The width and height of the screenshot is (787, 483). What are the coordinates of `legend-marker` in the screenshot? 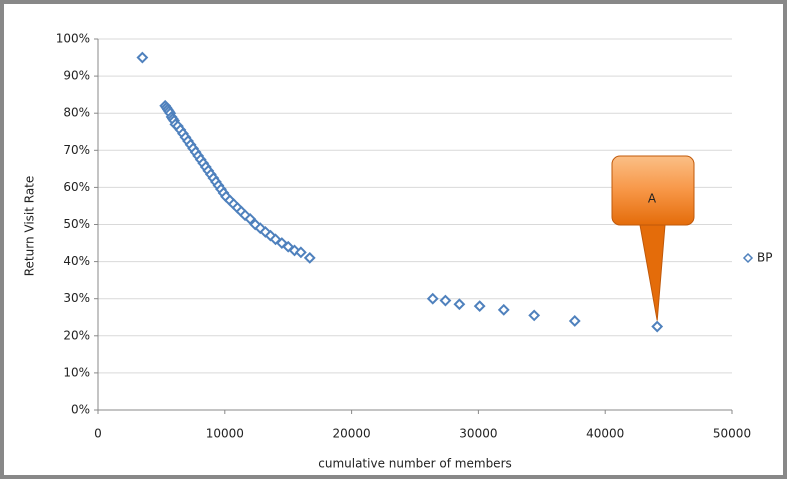 It's located at (748, 258).